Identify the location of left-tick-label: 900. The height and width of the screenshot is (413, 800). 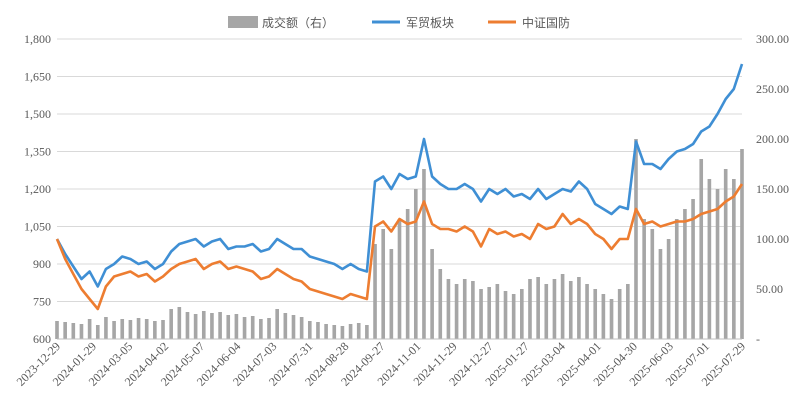
(42, 264).